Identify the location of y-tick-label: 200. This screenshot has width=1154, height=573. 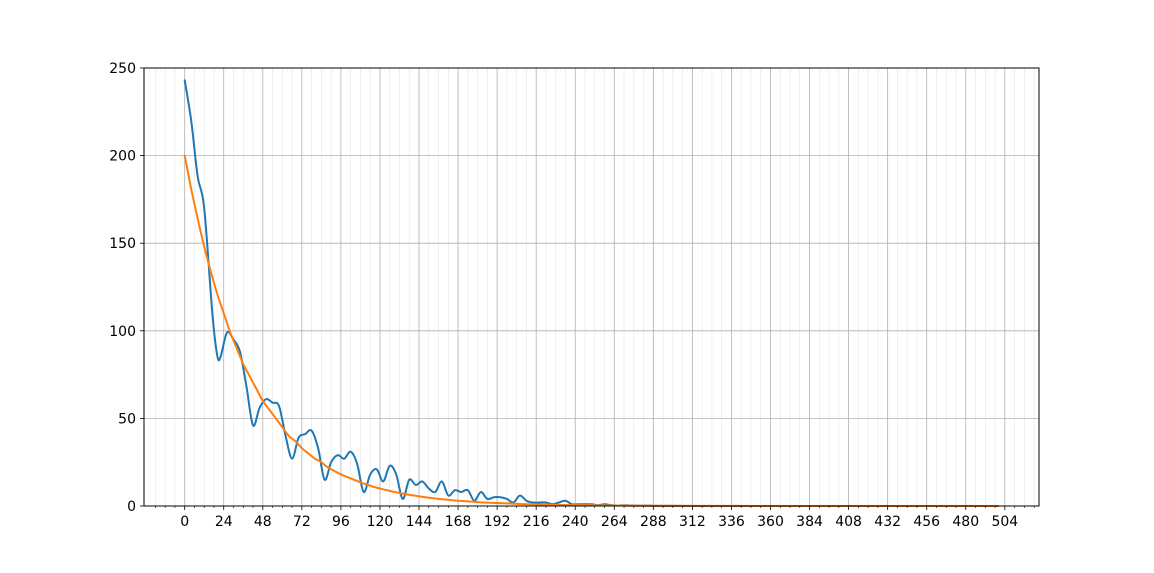
(122, 157).